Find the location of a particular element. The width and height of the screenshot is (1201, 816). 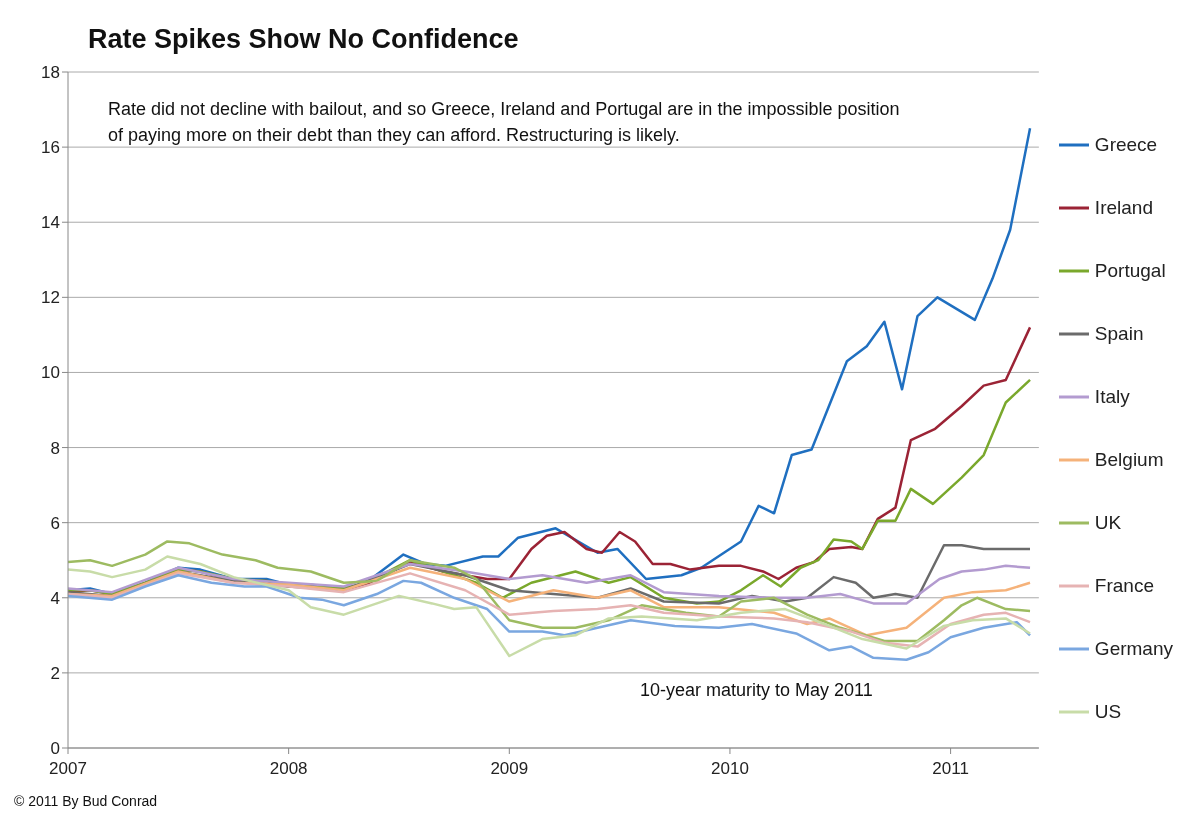

legend-label: Portugal is located at coordinates (1130, 270).